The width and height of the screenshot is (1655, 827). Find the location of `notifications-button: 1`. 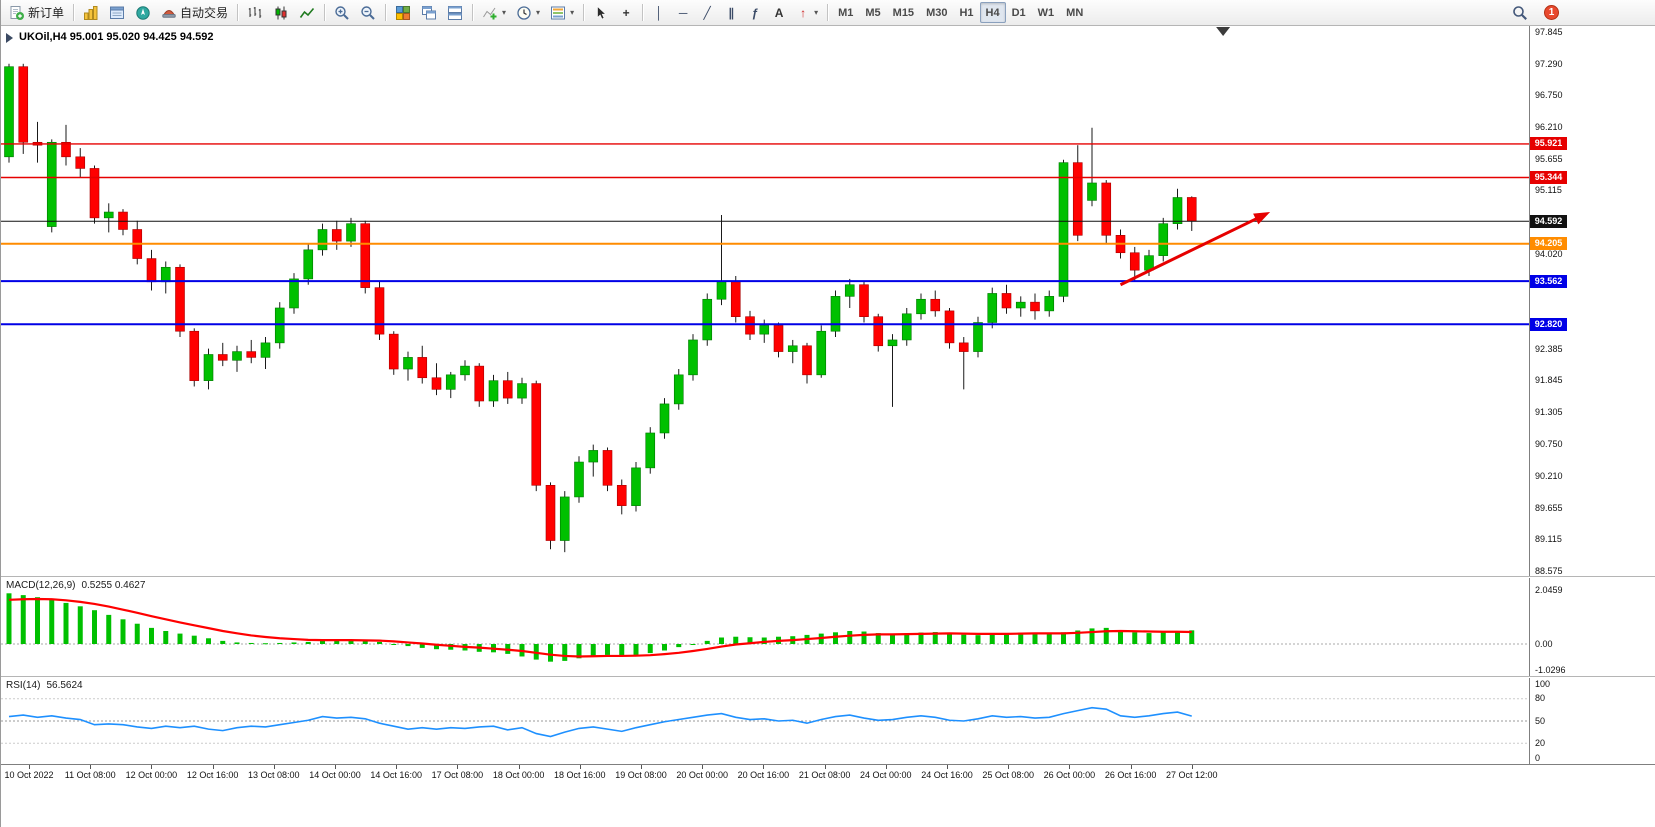

notifications-button: 1 is located at coordinates (1551, 12).